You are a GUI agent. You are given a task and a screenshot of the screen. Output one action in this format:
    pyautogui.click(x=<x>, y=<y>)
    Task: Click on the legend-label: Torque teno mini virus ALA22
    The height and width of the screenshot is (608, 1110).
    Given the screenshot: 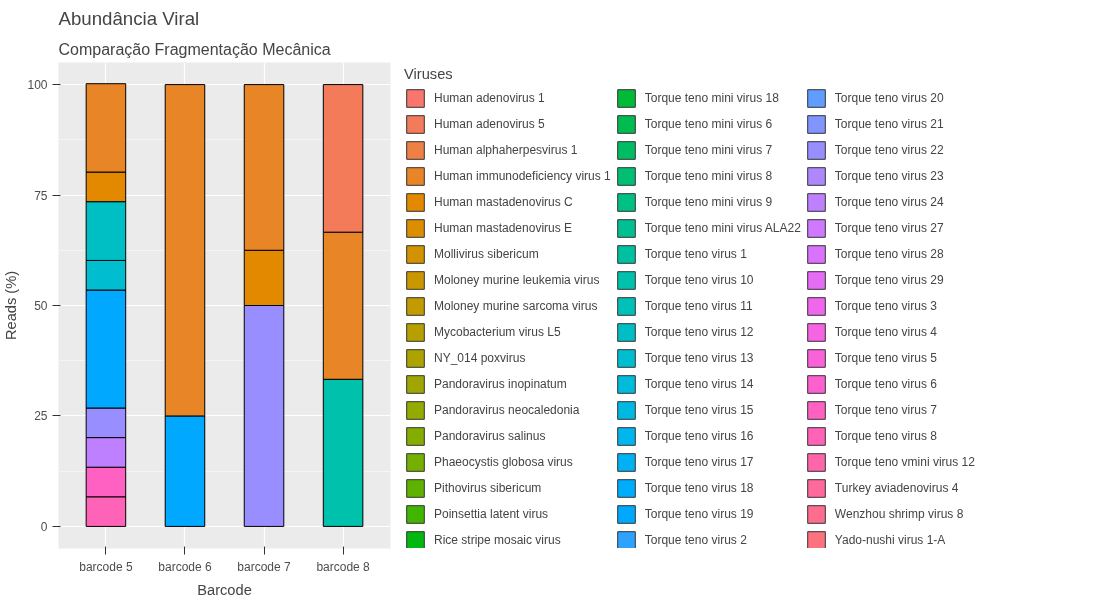 What is the action you would take?
    pyautogui.click(x=722, y=228)
    